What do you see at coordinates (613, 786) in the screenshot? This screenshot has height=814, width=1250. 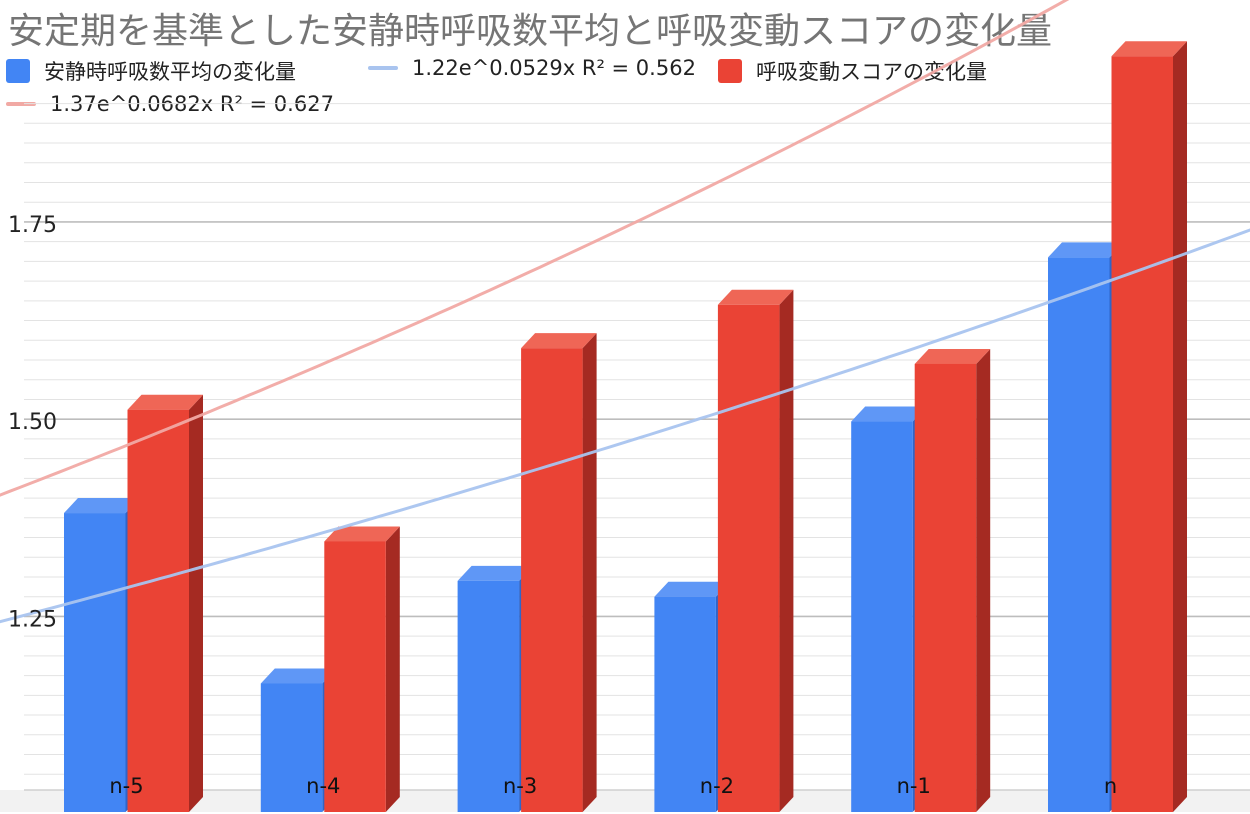 I see `x-axis: n-5 n-4 n-3 n-2 n-1 n` at bounding box center [613, 786].